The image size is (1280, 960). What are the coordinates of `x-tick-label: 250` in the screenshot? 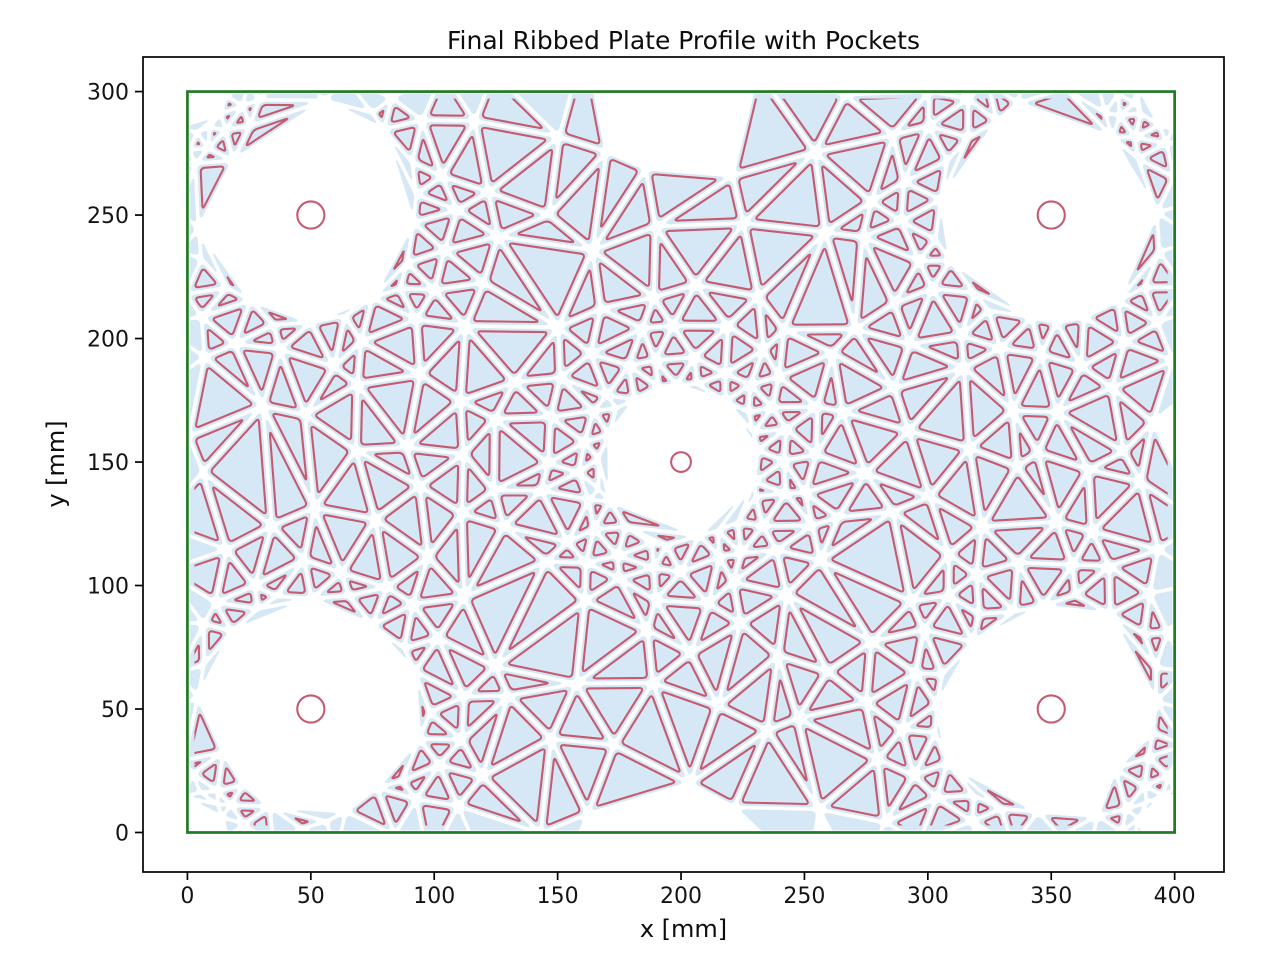 It's located at (804, 896).